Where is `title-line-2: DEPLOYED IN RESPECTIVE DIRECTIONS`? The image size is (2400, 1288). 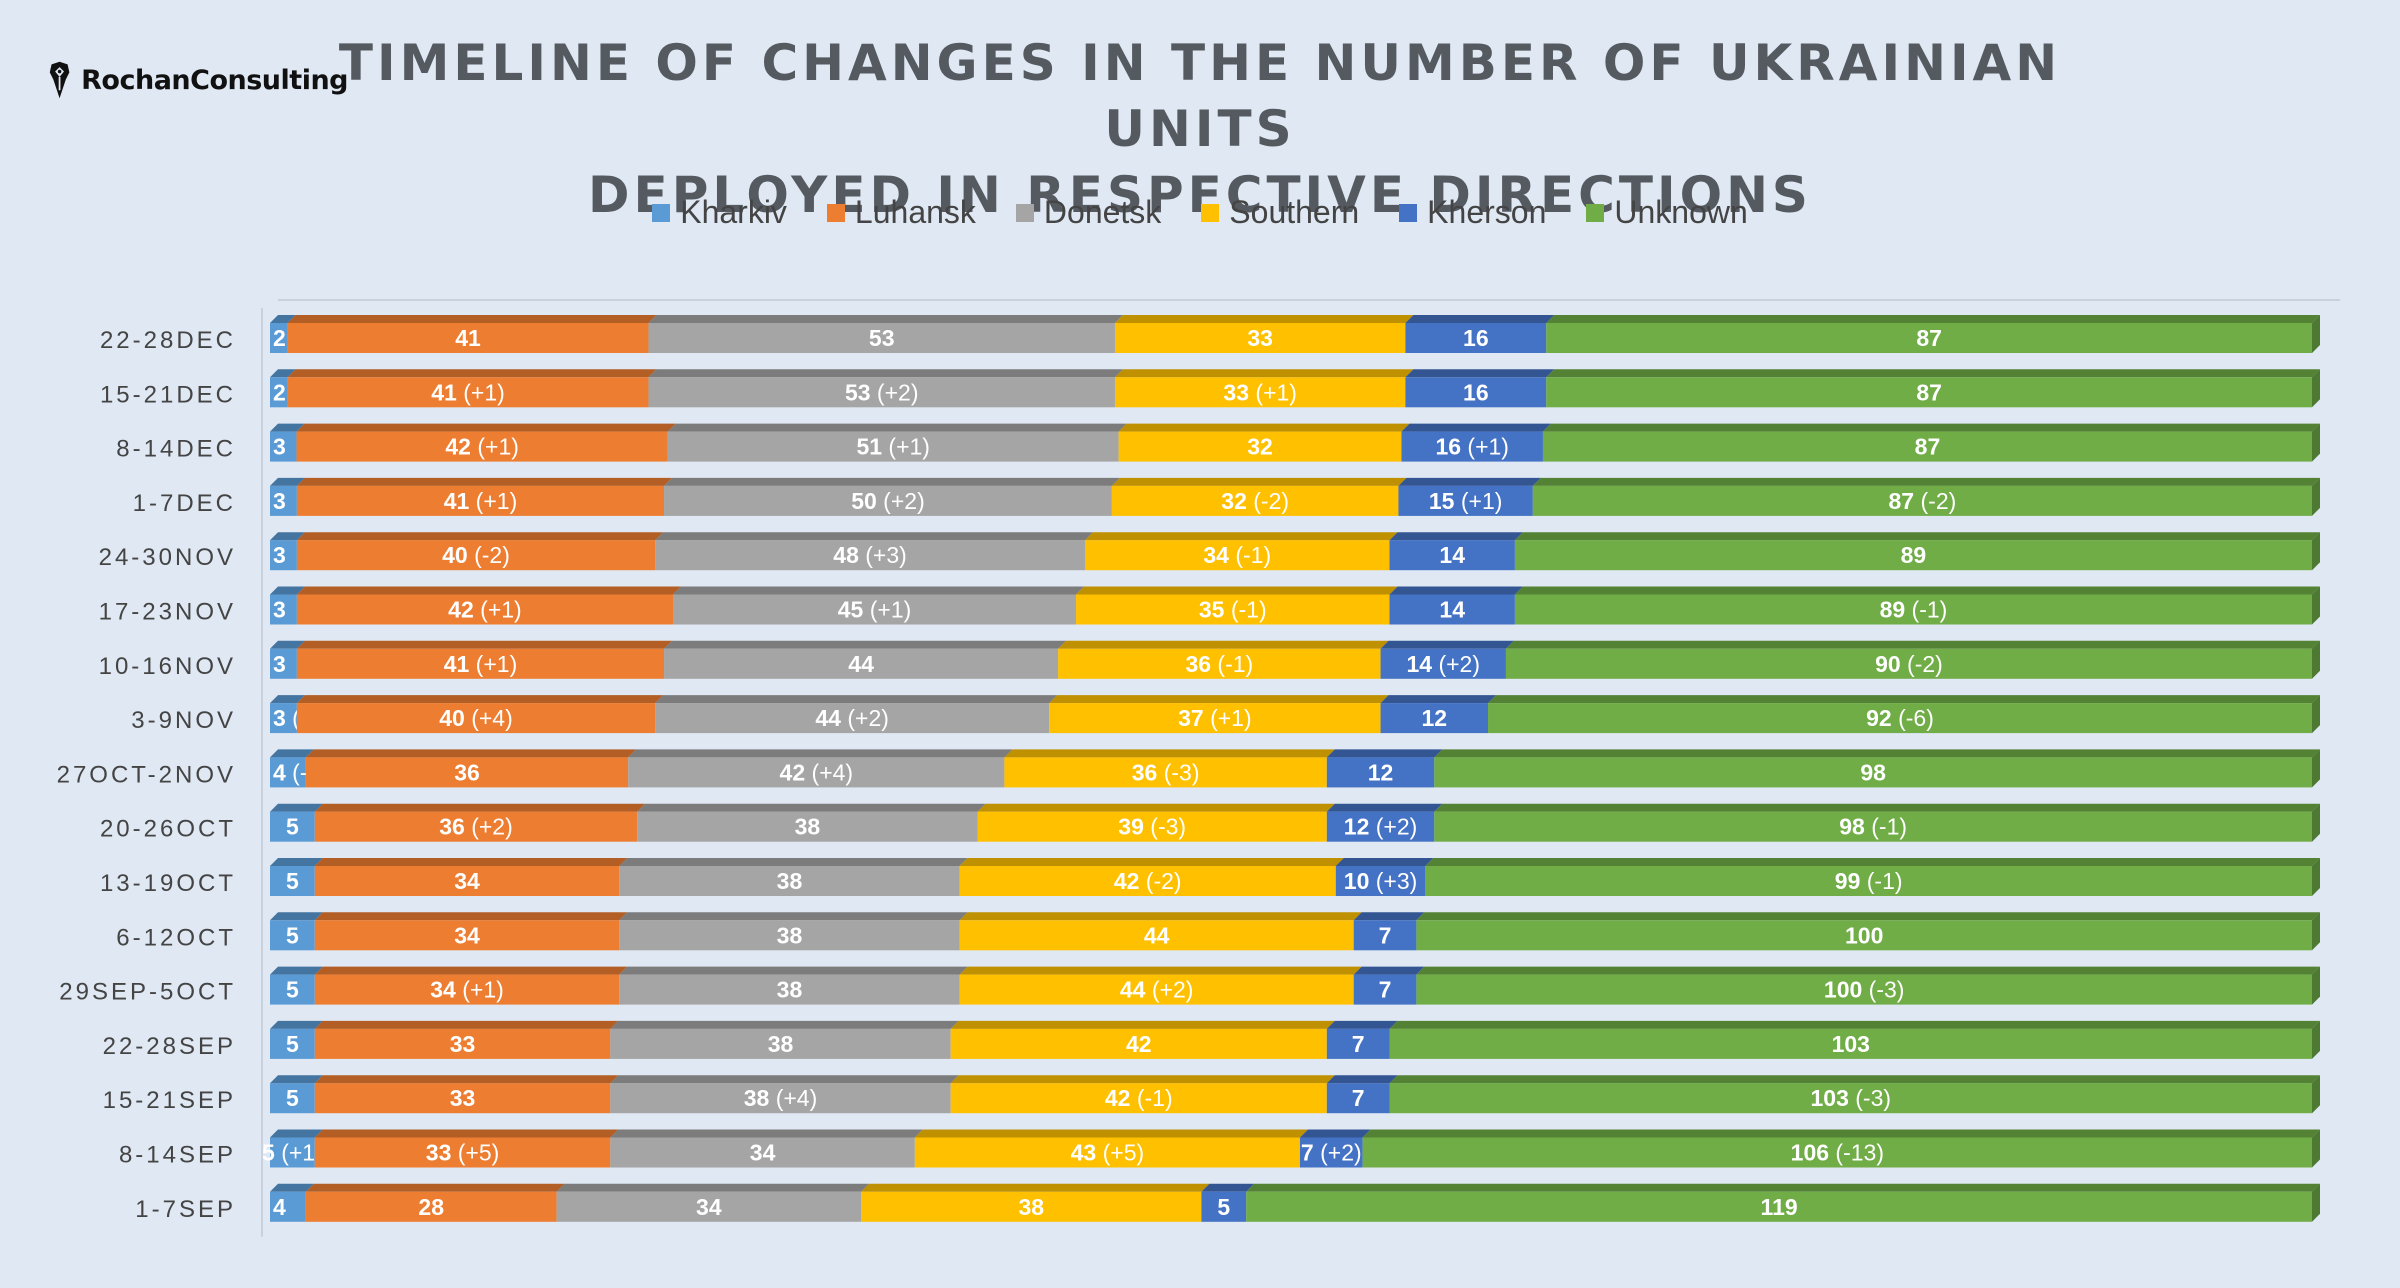
title-line-2: DEPLOYED IN RESPECTIVE DIRECTIONS is located at coordinates (1200, 195).